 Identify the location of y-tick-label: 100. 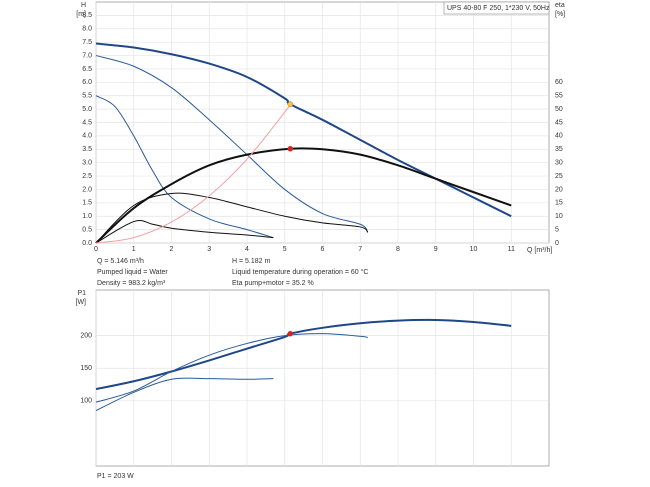
(86, 401).